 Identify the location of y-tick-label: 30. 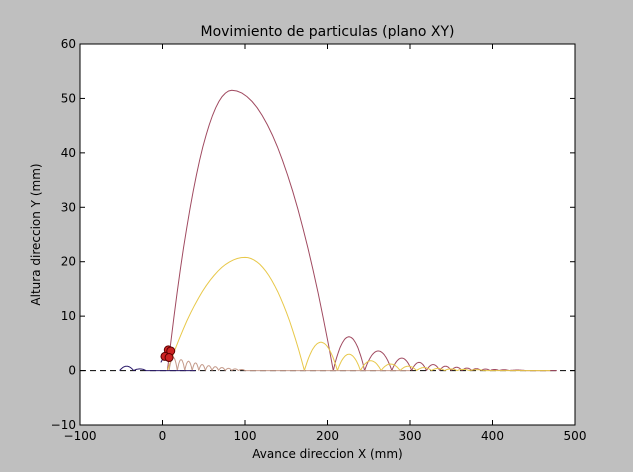
(68, 207).